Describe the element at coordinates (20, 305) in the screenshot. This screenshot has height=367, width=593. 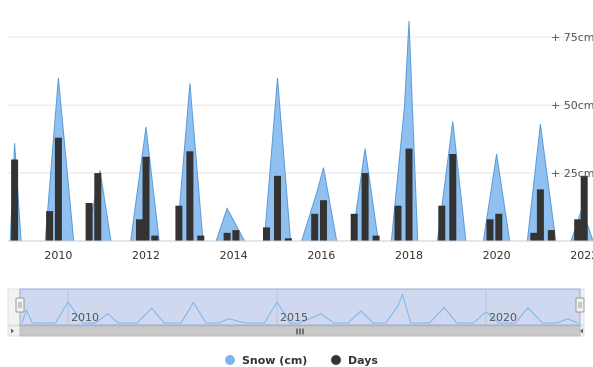
I see `navigator-left-handle` at that location.